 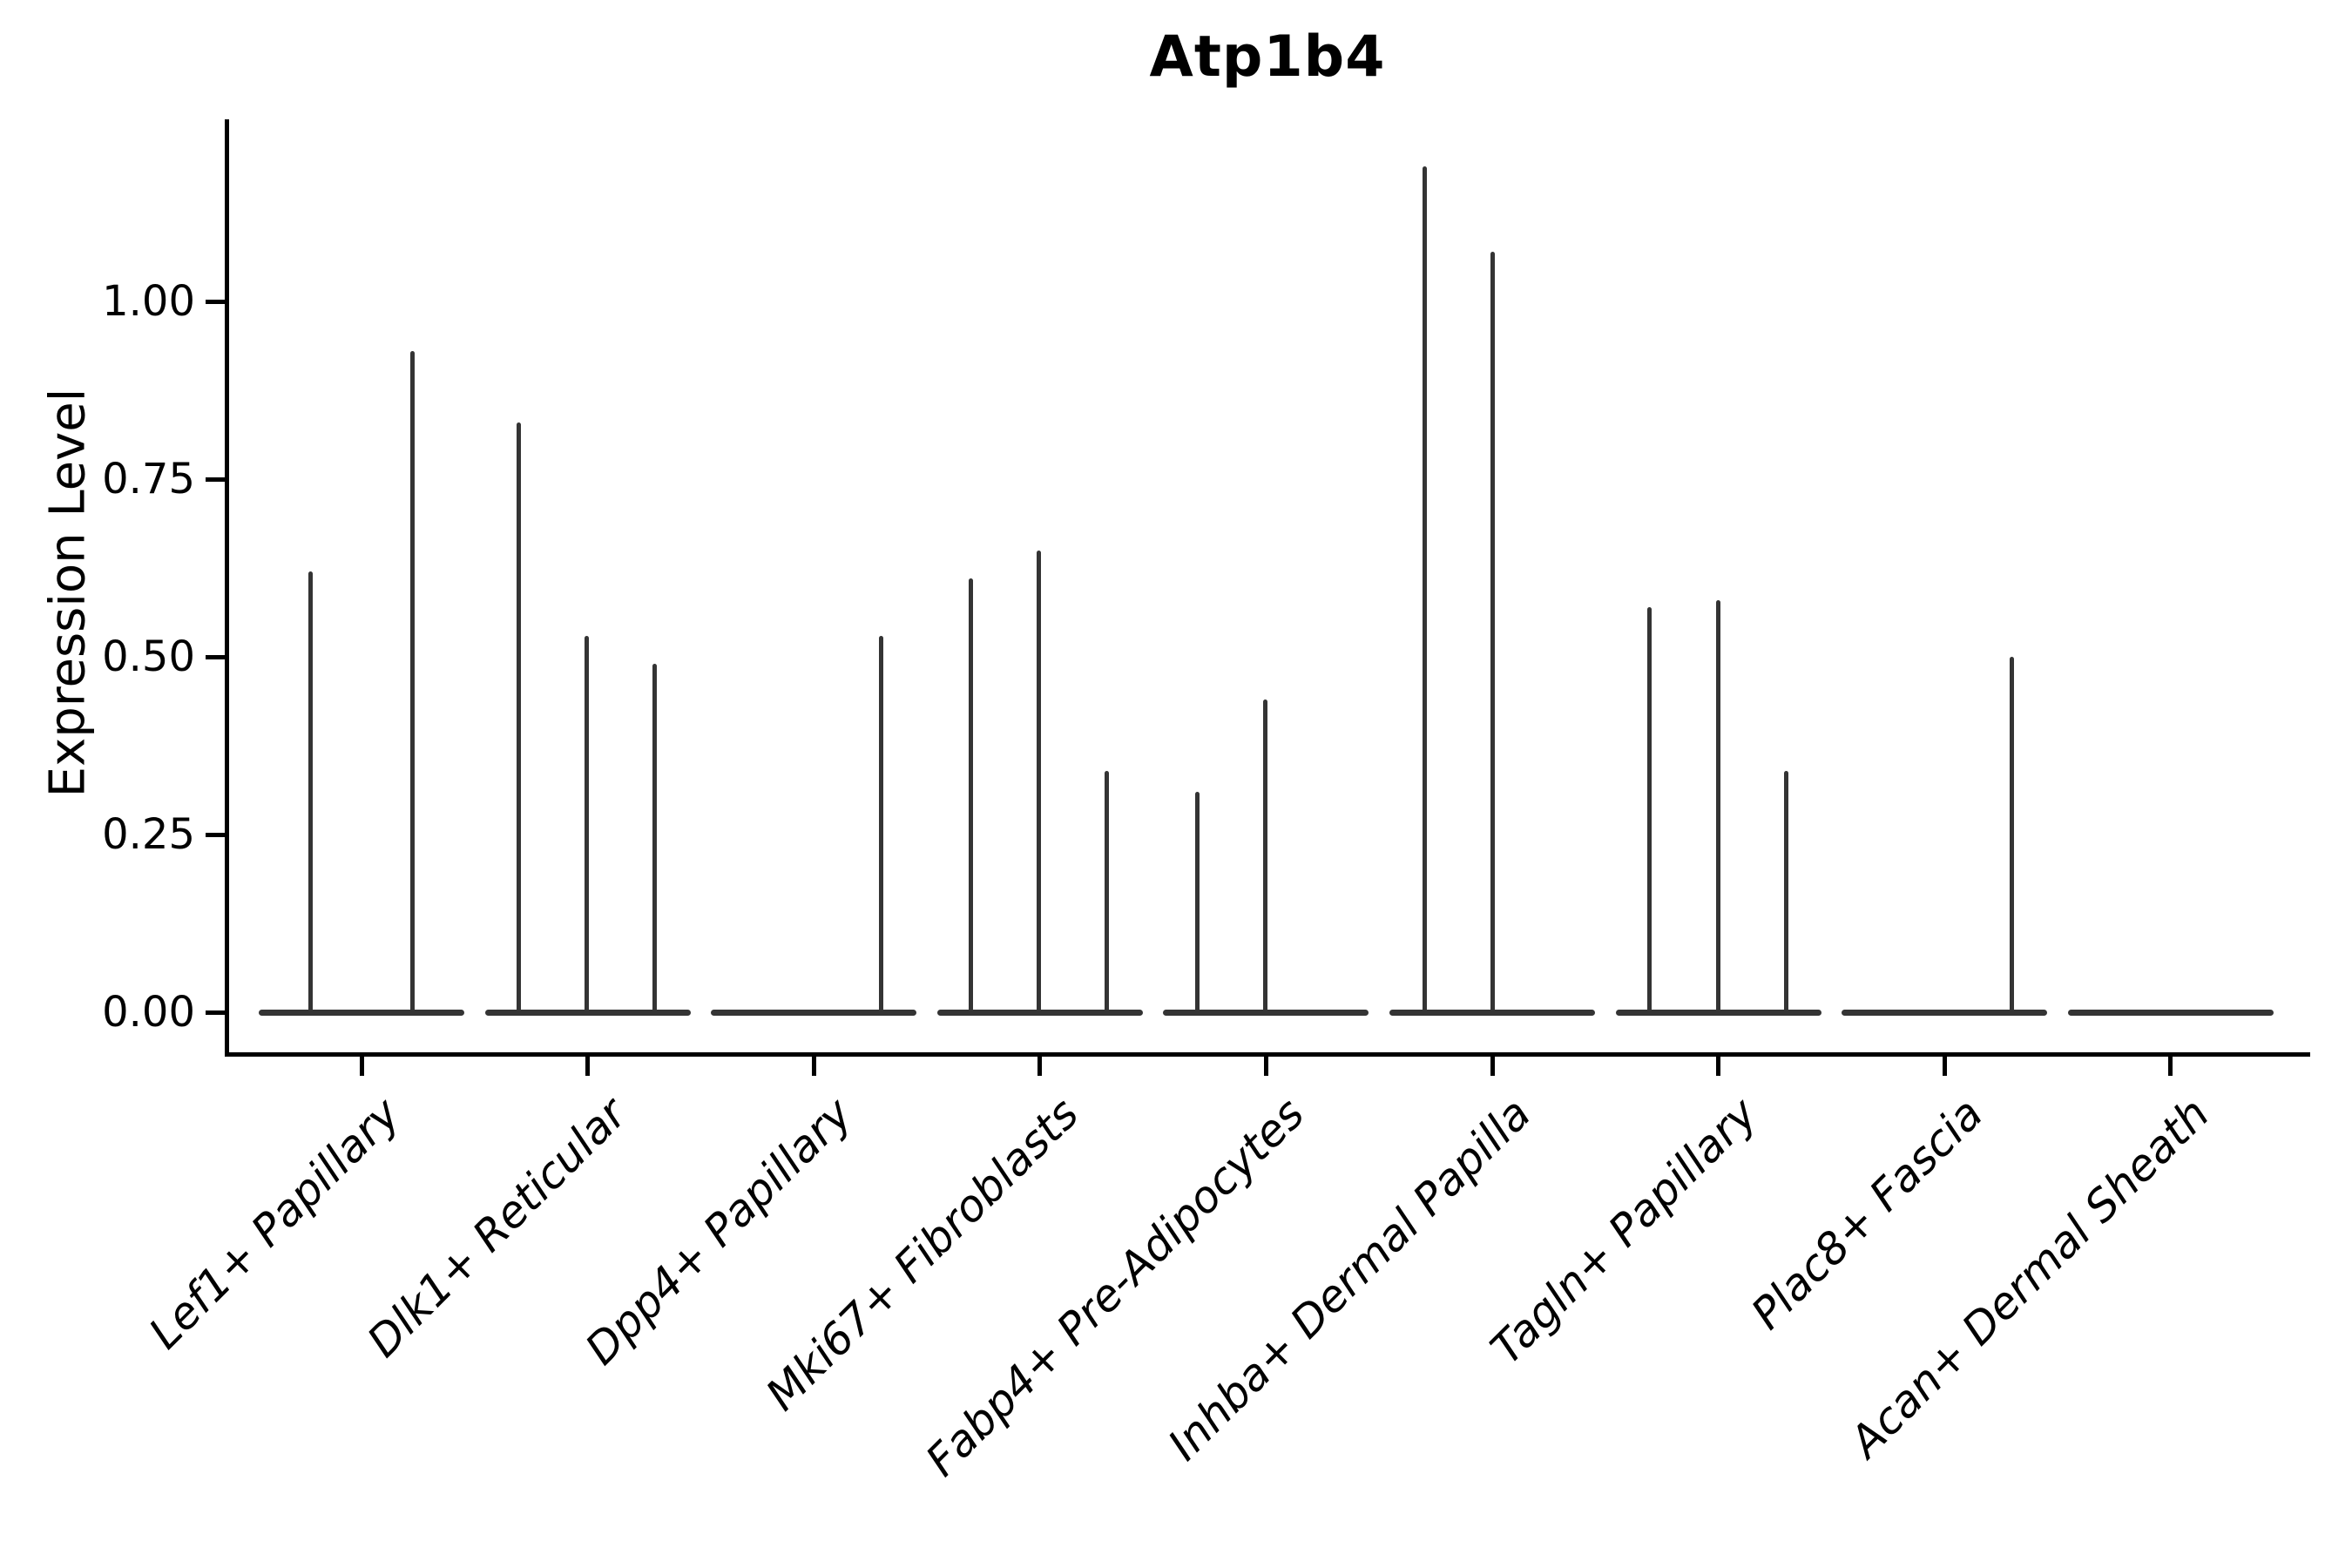 What do you see at coordinates (496, 1228) in the screenshot?
I see `x-axis-tick-label: Dlk1+ Reticular` at bounding box center [496, 1228].